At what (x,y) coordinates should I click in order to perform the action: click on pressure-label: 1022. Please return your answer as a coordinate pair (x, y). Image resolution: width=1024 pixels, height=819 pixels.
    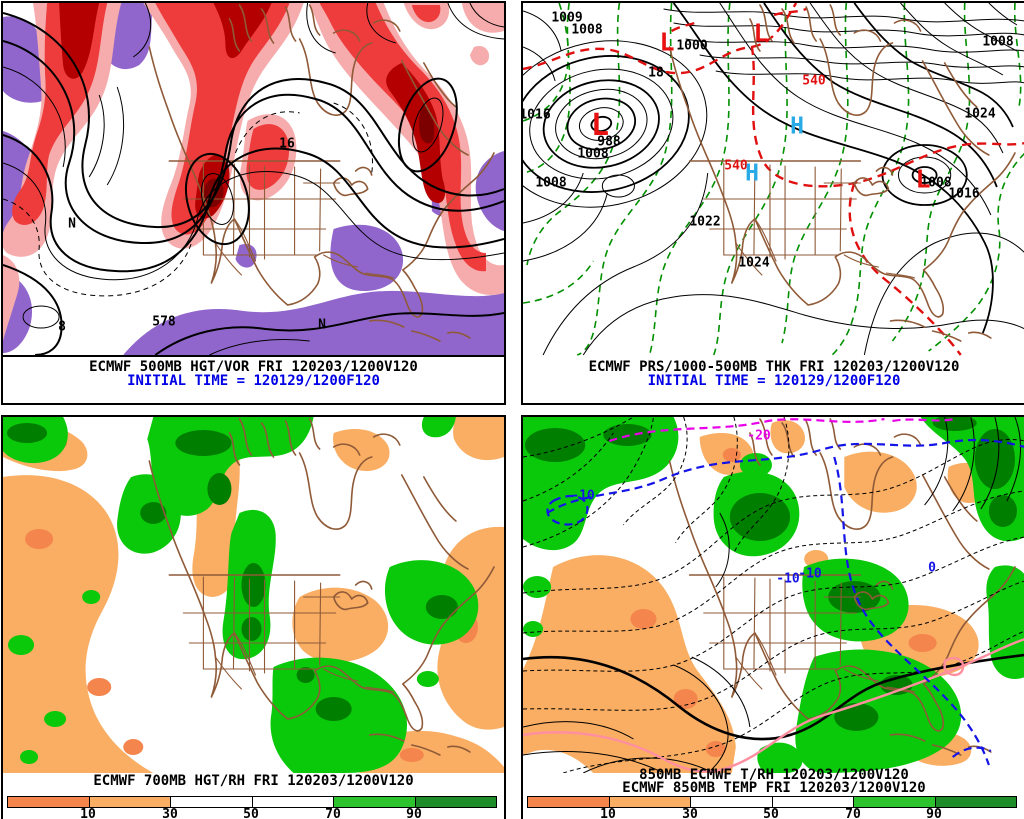
    Looking at the image, I should click on (705, 222).